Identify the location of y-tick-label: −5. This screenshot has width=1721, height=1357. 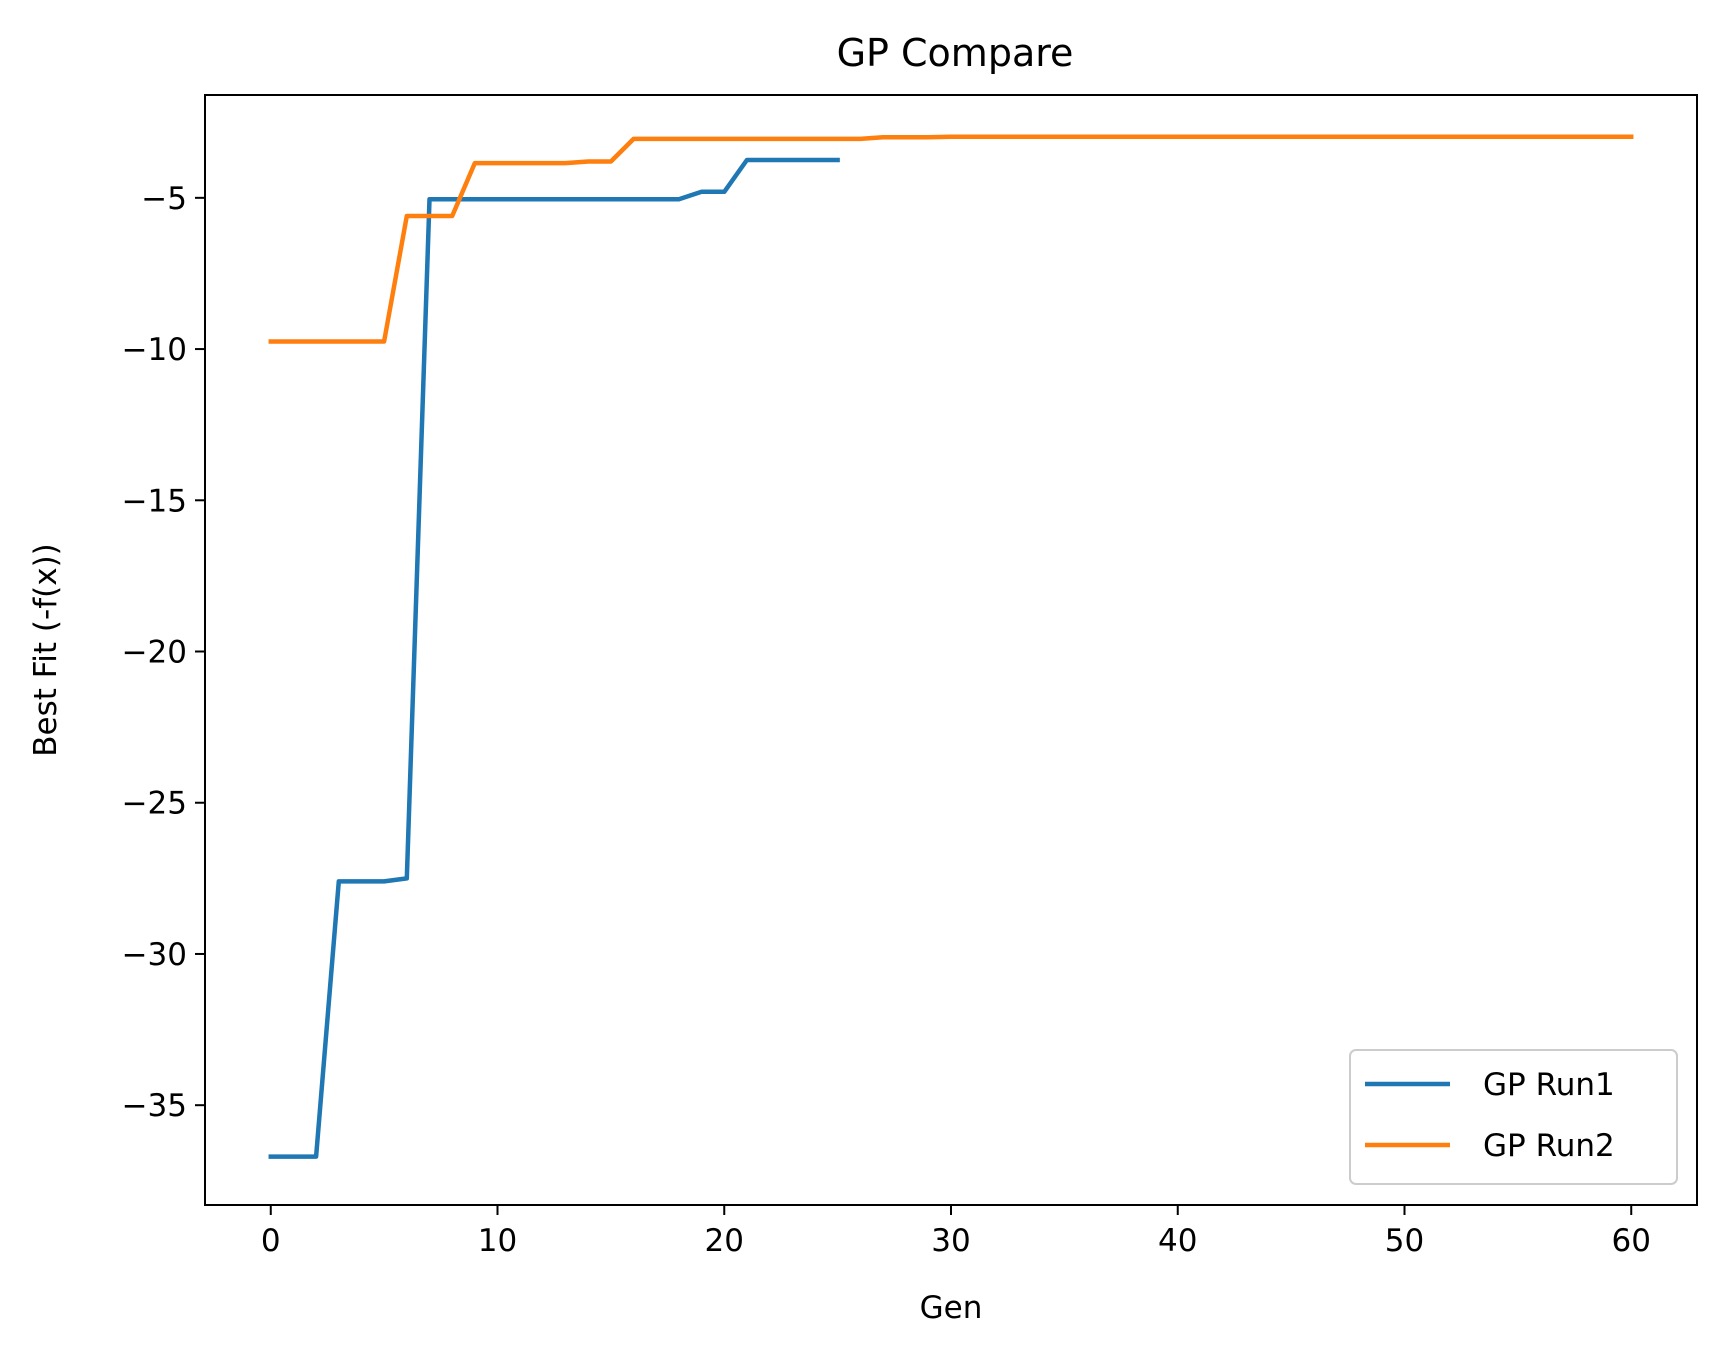
(164, 199).